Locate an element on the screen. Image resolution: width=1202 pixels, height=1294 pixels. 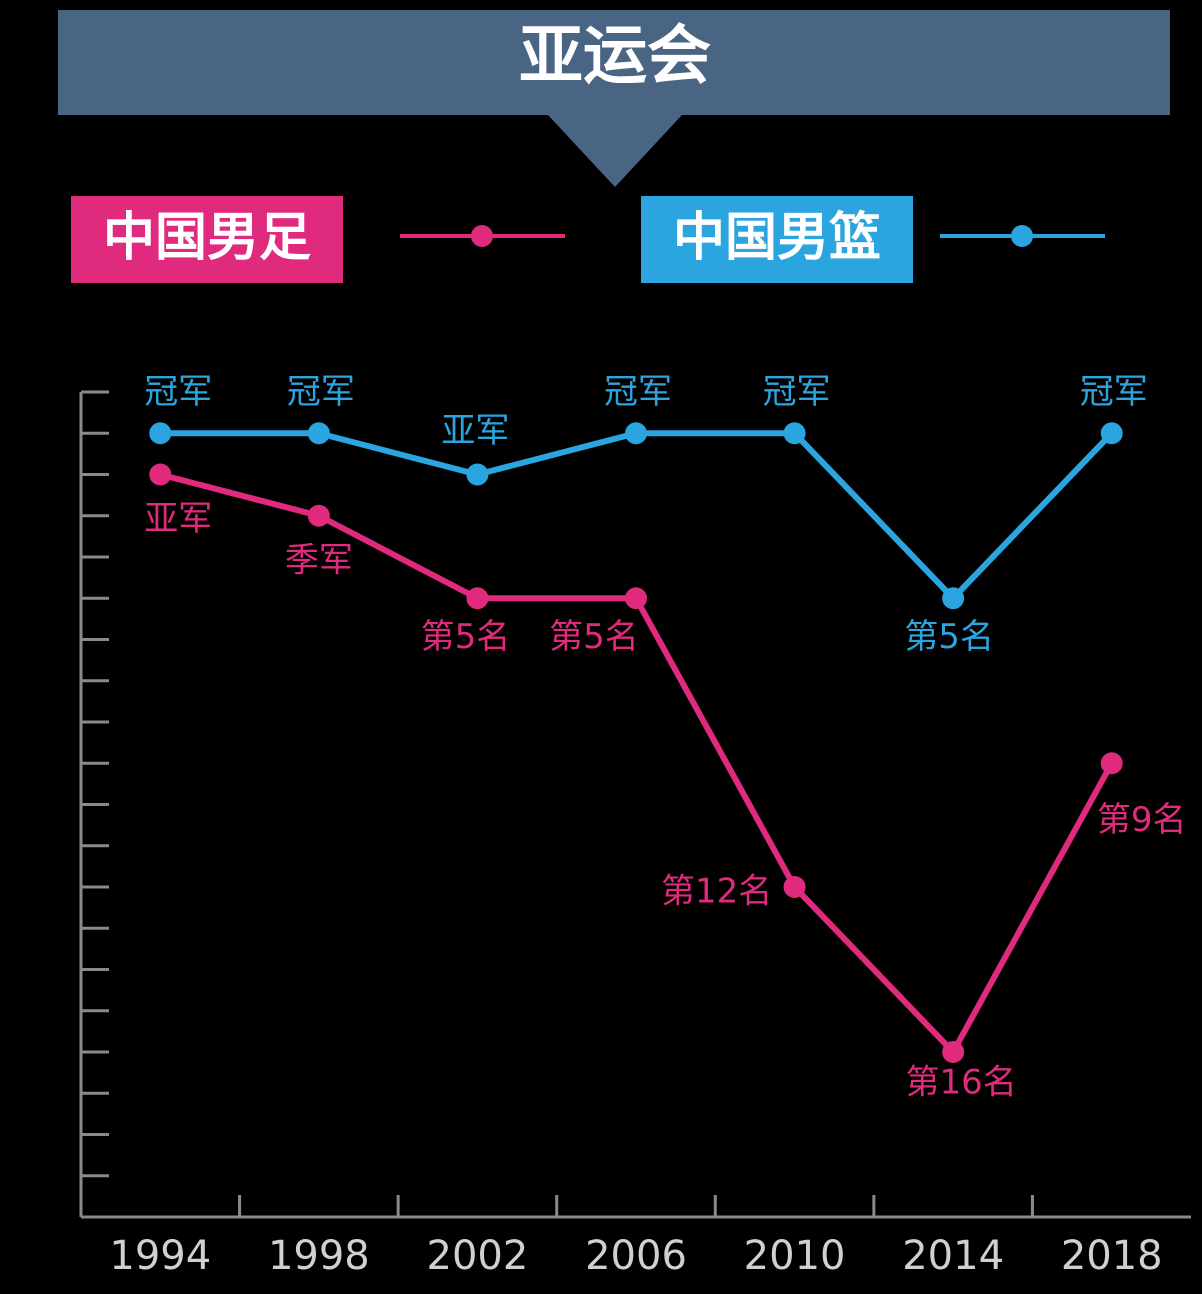
data-label: 第9名 is located at coordinates (1142, 820).